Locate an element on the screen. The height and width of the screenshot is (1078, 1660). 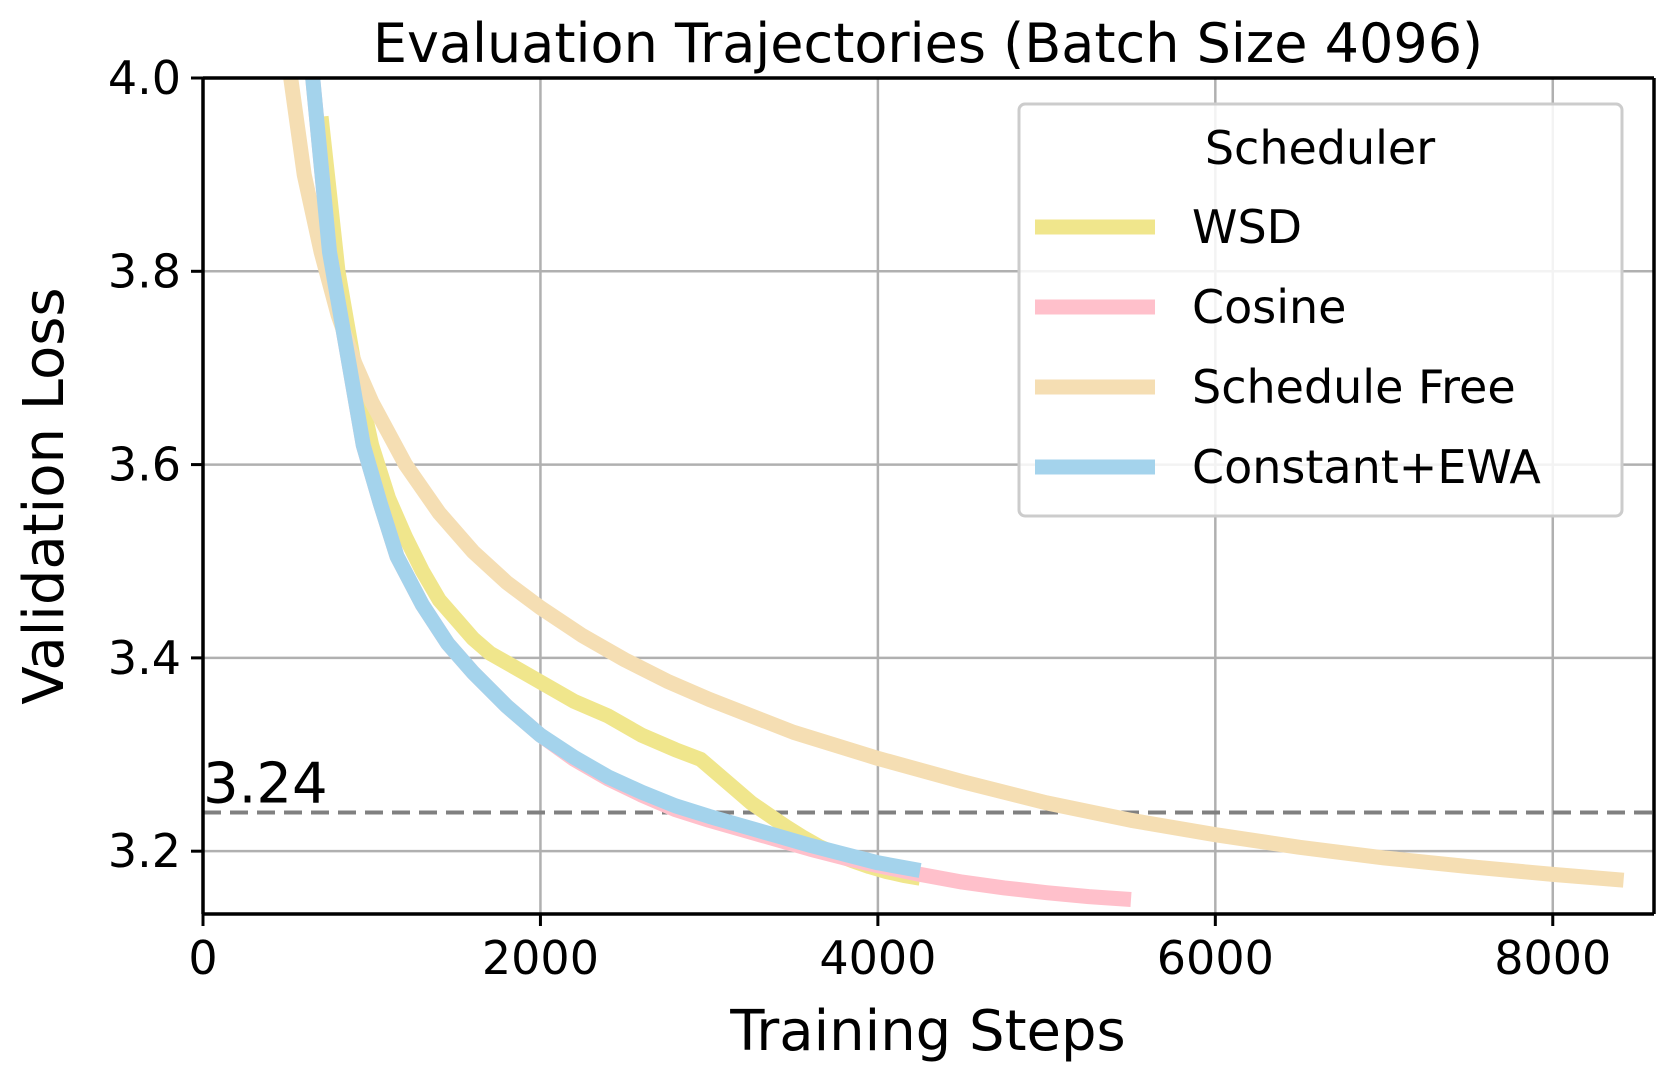
x-axis-label: Training Steps is located at coordinates (927, 1031).